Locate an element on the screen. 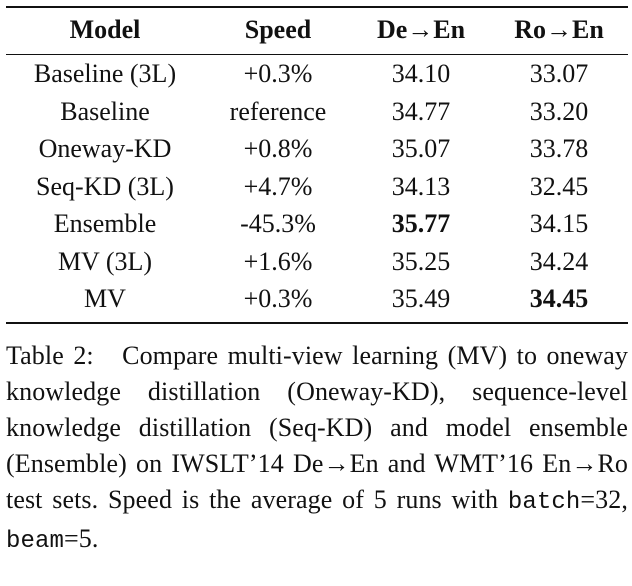 This screenshot has height=586, width=632. caption-code-batch: batch is located at coordinates (544, 502).